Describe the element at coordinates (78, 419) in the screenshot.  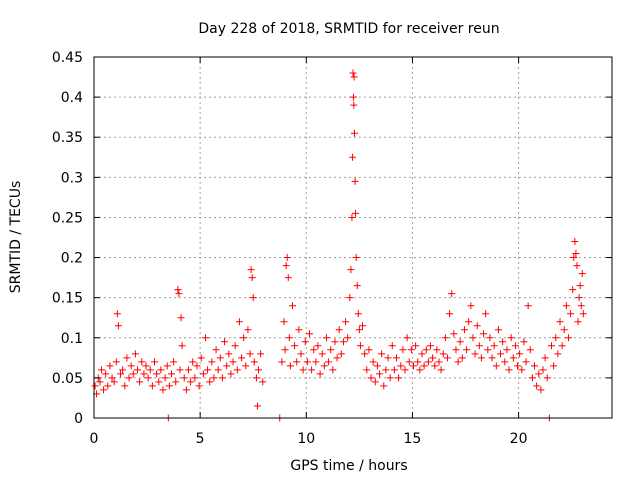
I see `y-tick-label: 0` at that location.